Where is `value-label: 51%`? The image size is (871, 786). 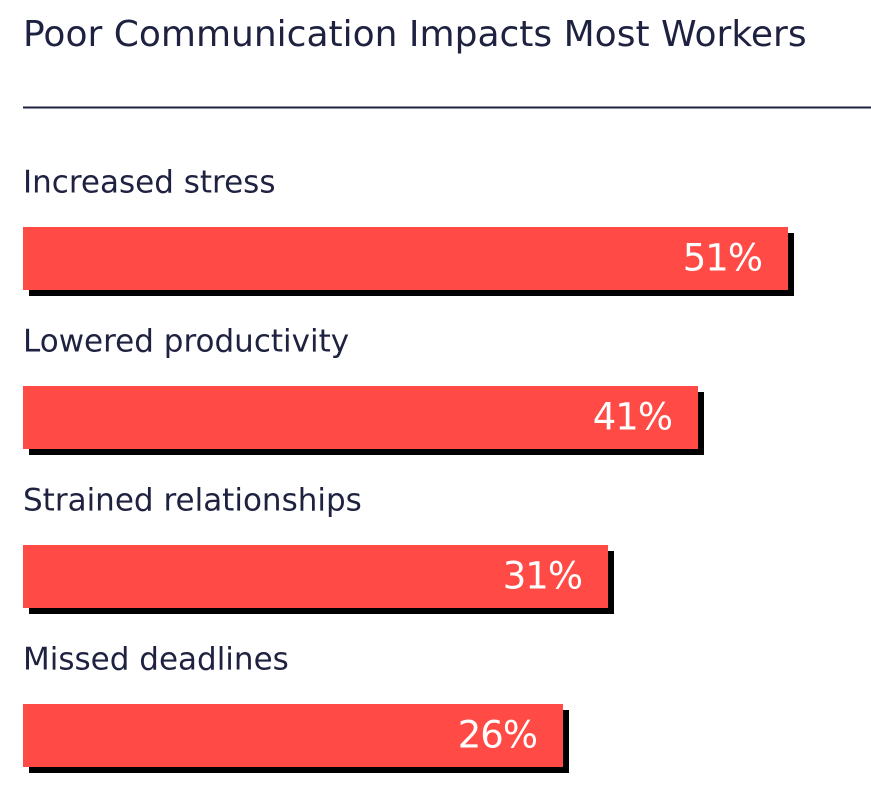
value-label: 51% is located at coordinates (722, 258).